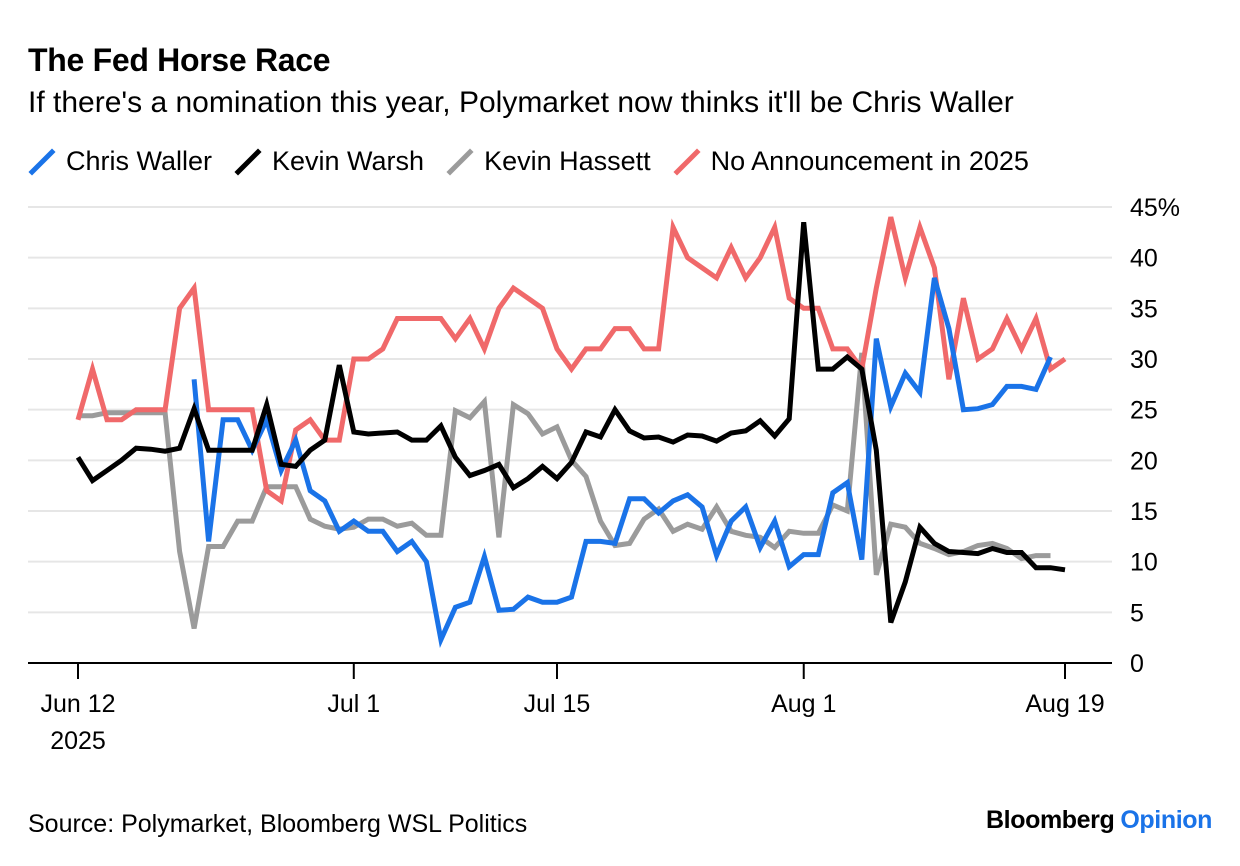  I want to click on legend-swatch-chris-waller, so click(42, 161).